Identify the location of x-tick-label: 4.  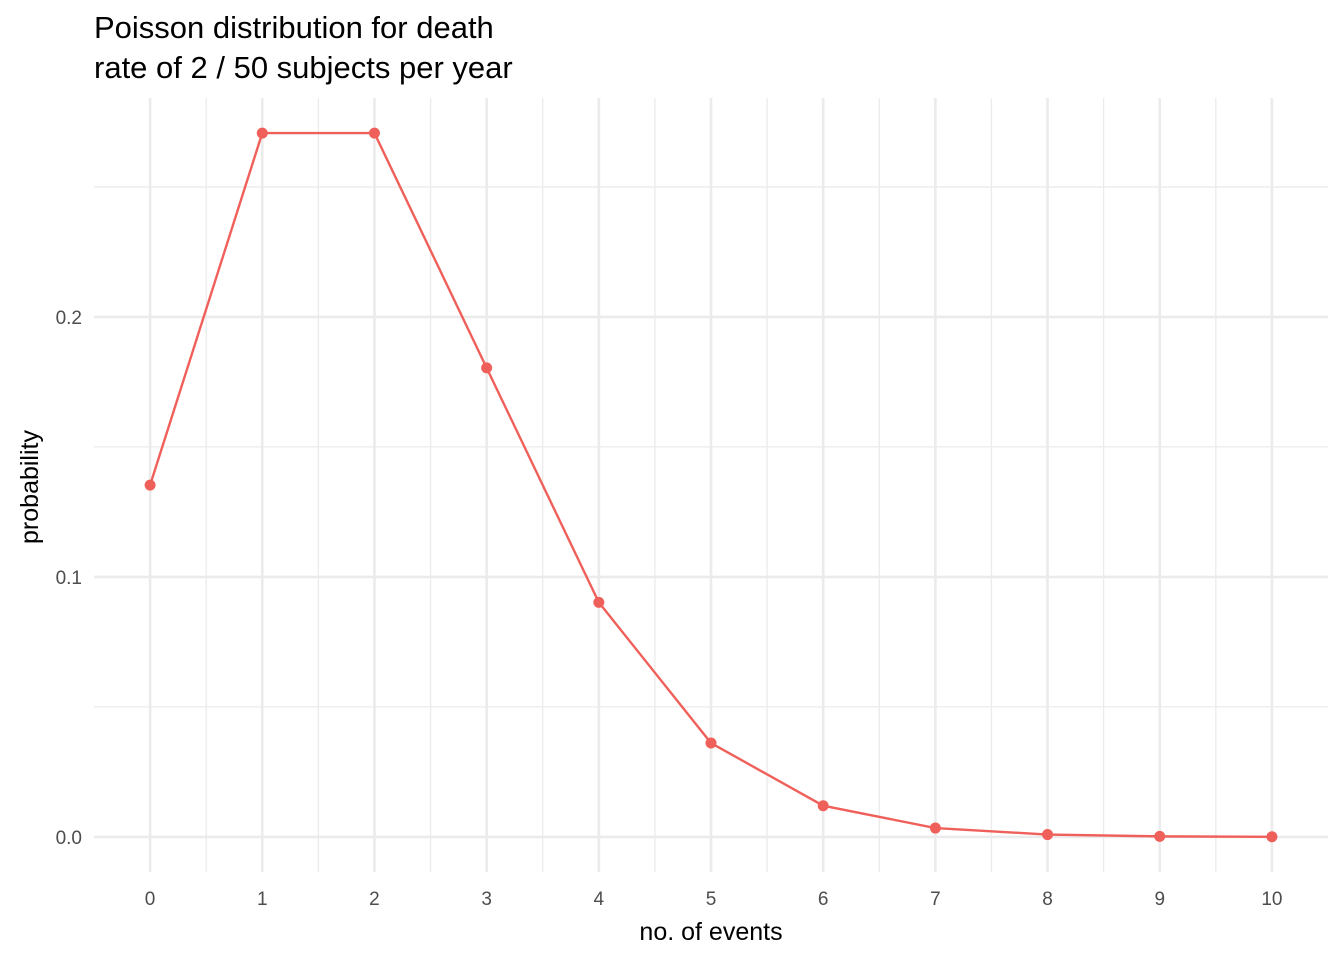
(599, 899).